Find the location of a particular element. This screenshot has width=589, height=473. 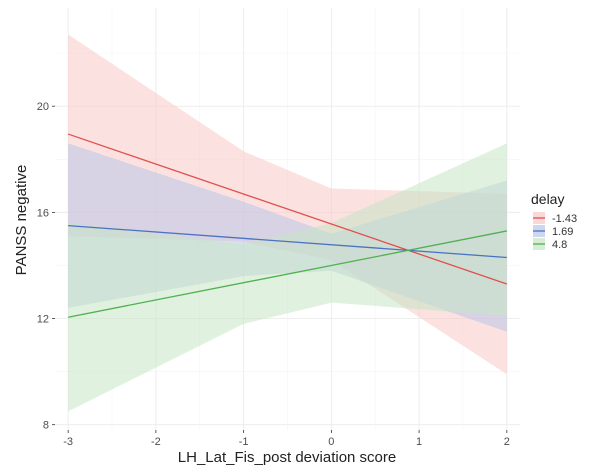

x-tick-label: -2 is located at coordinates (156, 442).